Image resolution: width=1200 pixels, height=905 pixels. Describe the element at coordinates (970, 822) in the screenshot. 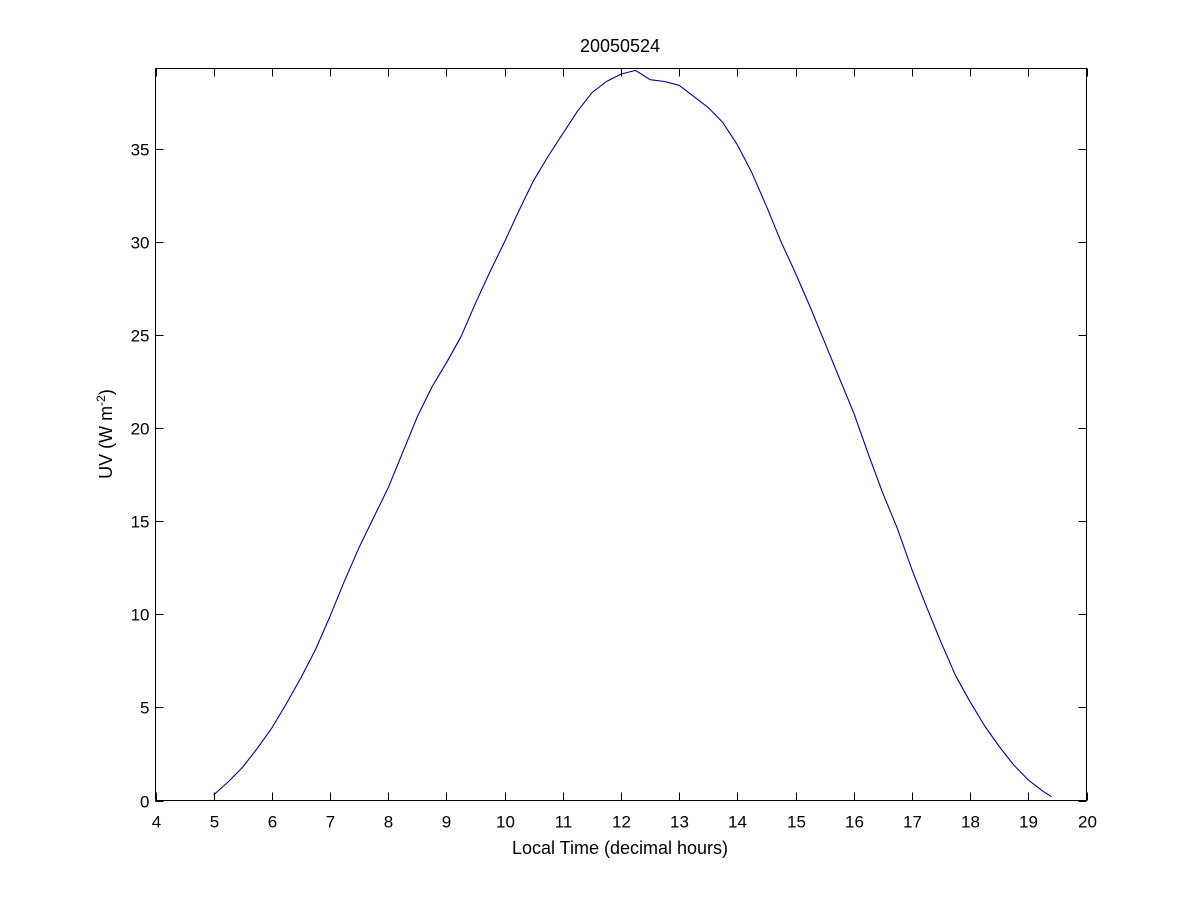

I see `x-tick-label: 18` at that location.